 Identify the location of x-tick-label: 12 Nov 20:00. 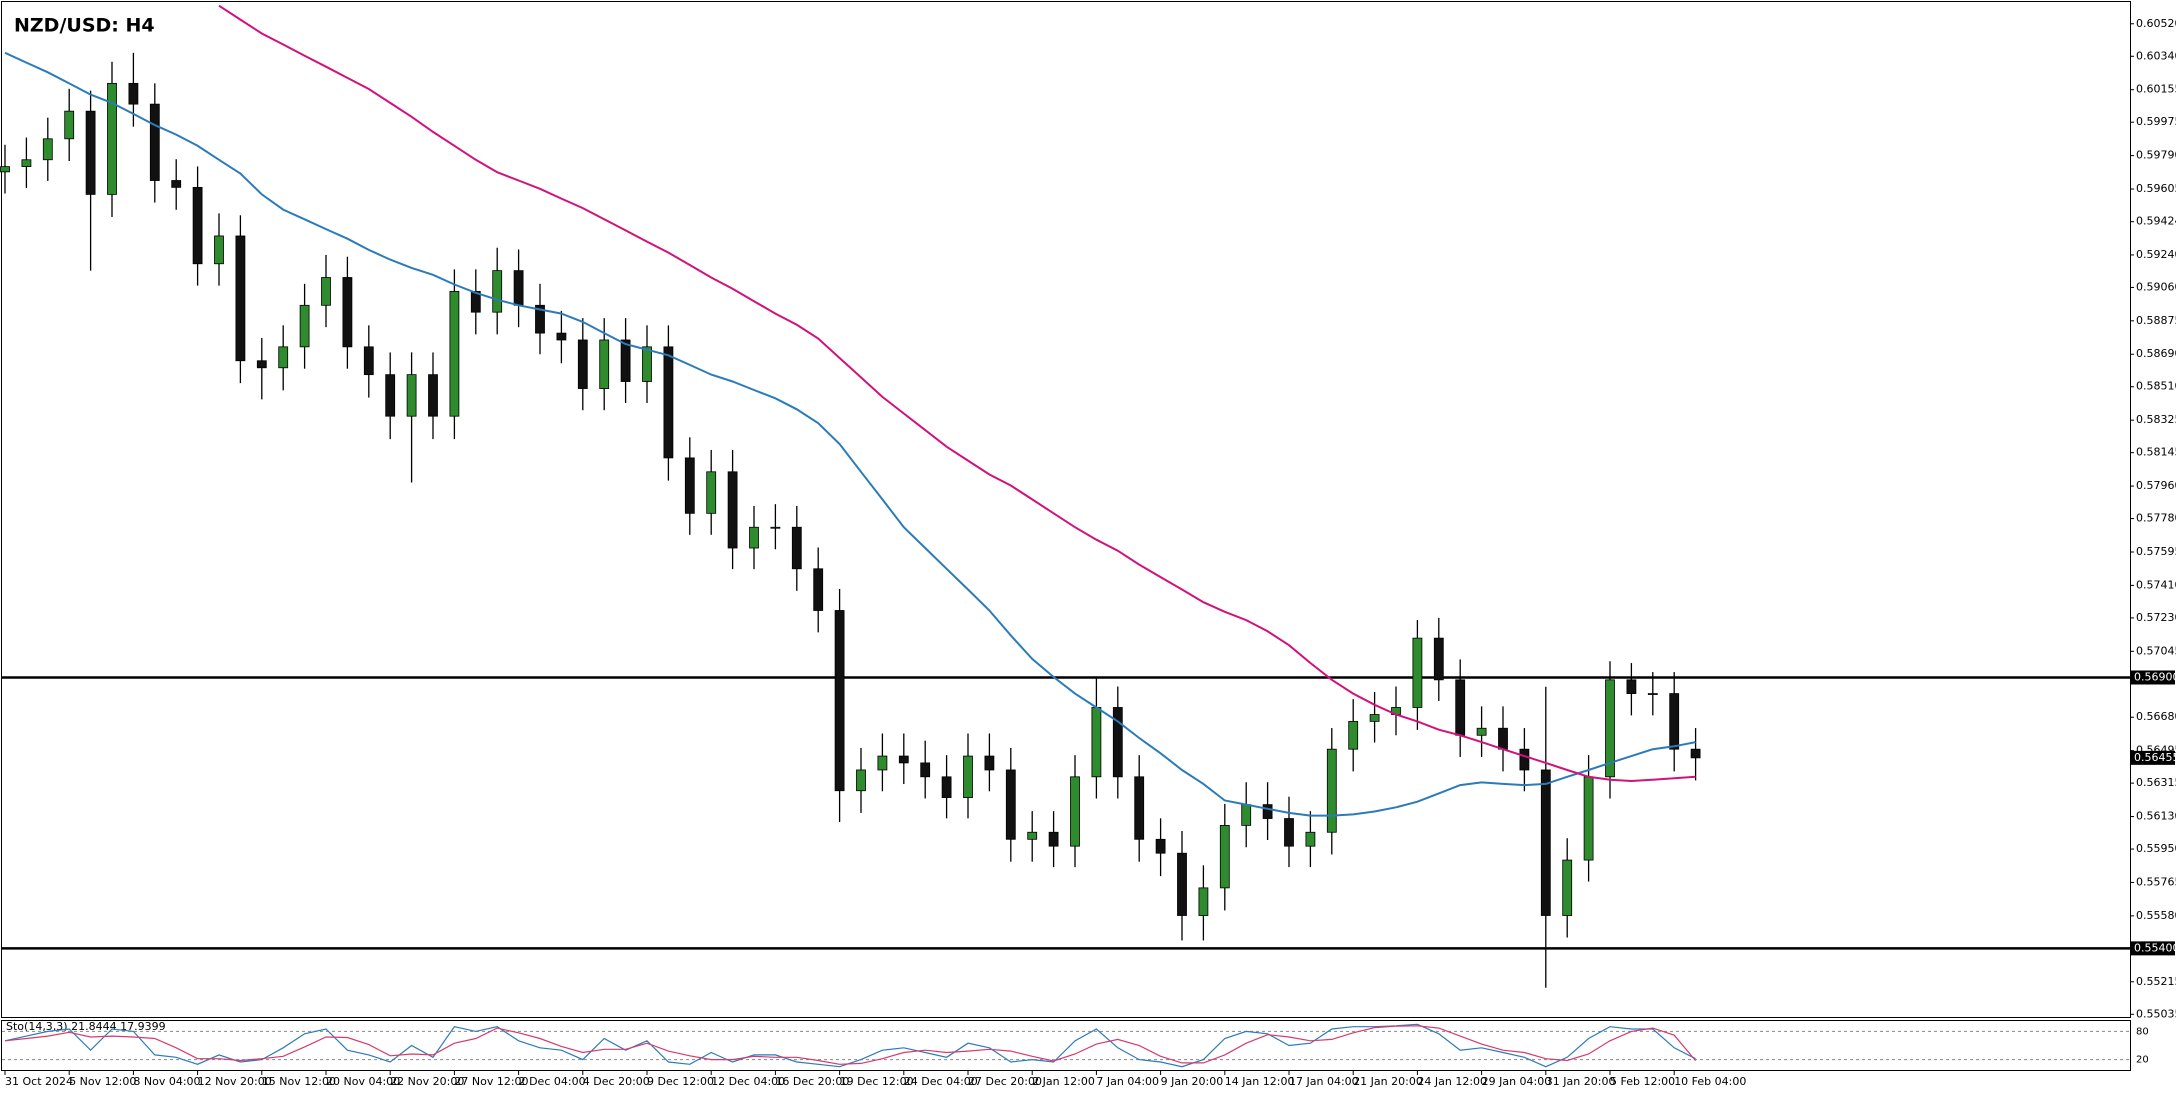
(235, 1081).